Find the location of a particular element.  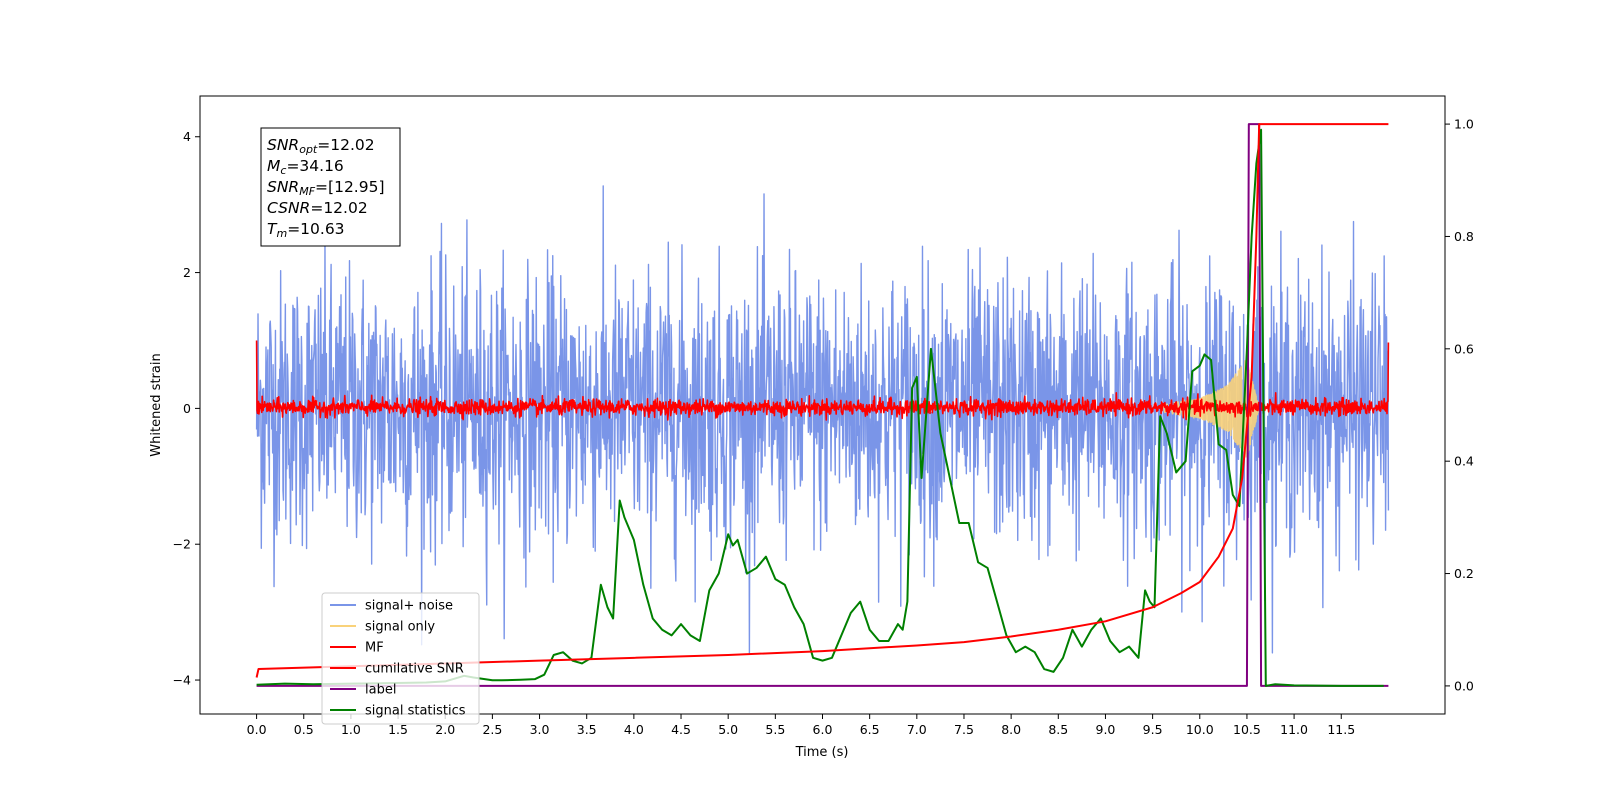

legend-label: signal only is located at coordinates (400, 627).